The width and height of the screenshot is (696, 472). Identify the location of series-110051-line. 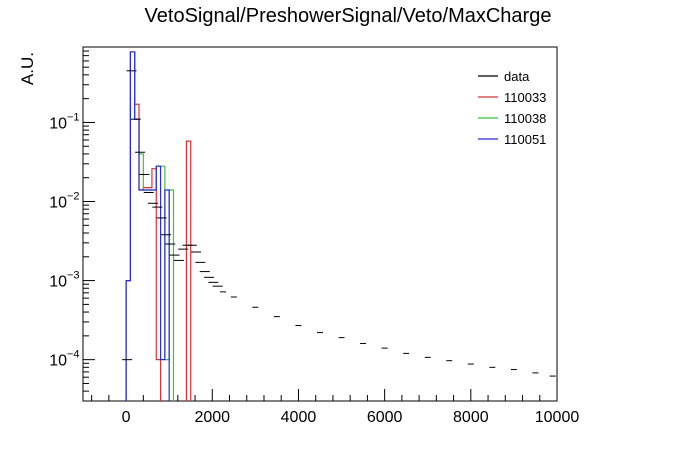
(147, 226).